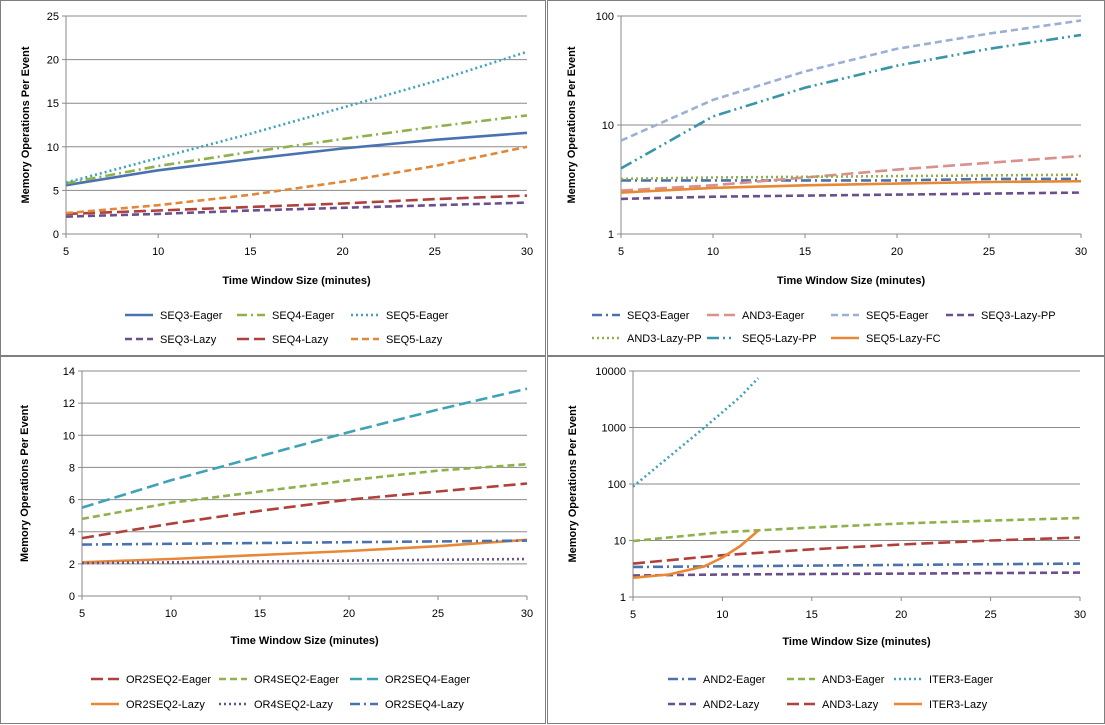 This screenshot has width=1105, height=725. Describe the element at coordinates (851, 196) in the screenshot. I see `series-line-seq3-lazy-pp` at that location.